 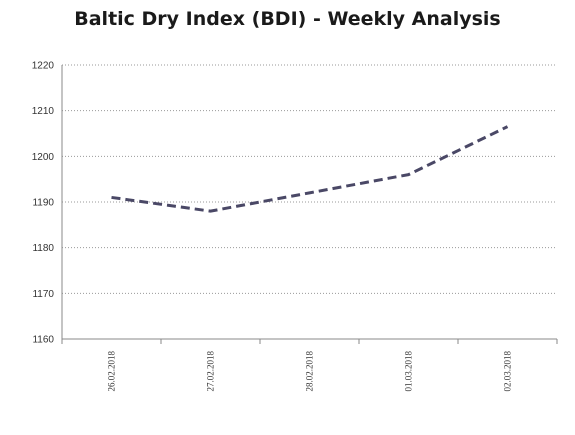 I want to click on series-line, so click(x=310, y=169).